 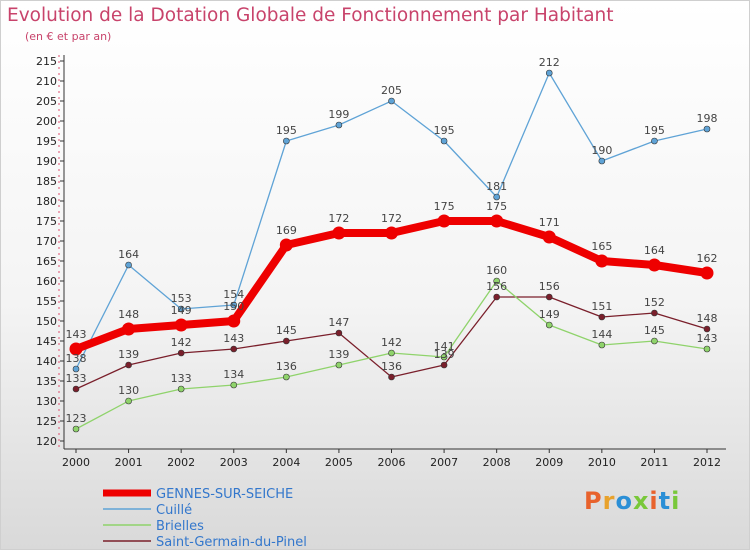 What do you see at coordinates (46, 161) in the screenshot?
I see `y-tick-label: 190` at bounding box center [46, 161].